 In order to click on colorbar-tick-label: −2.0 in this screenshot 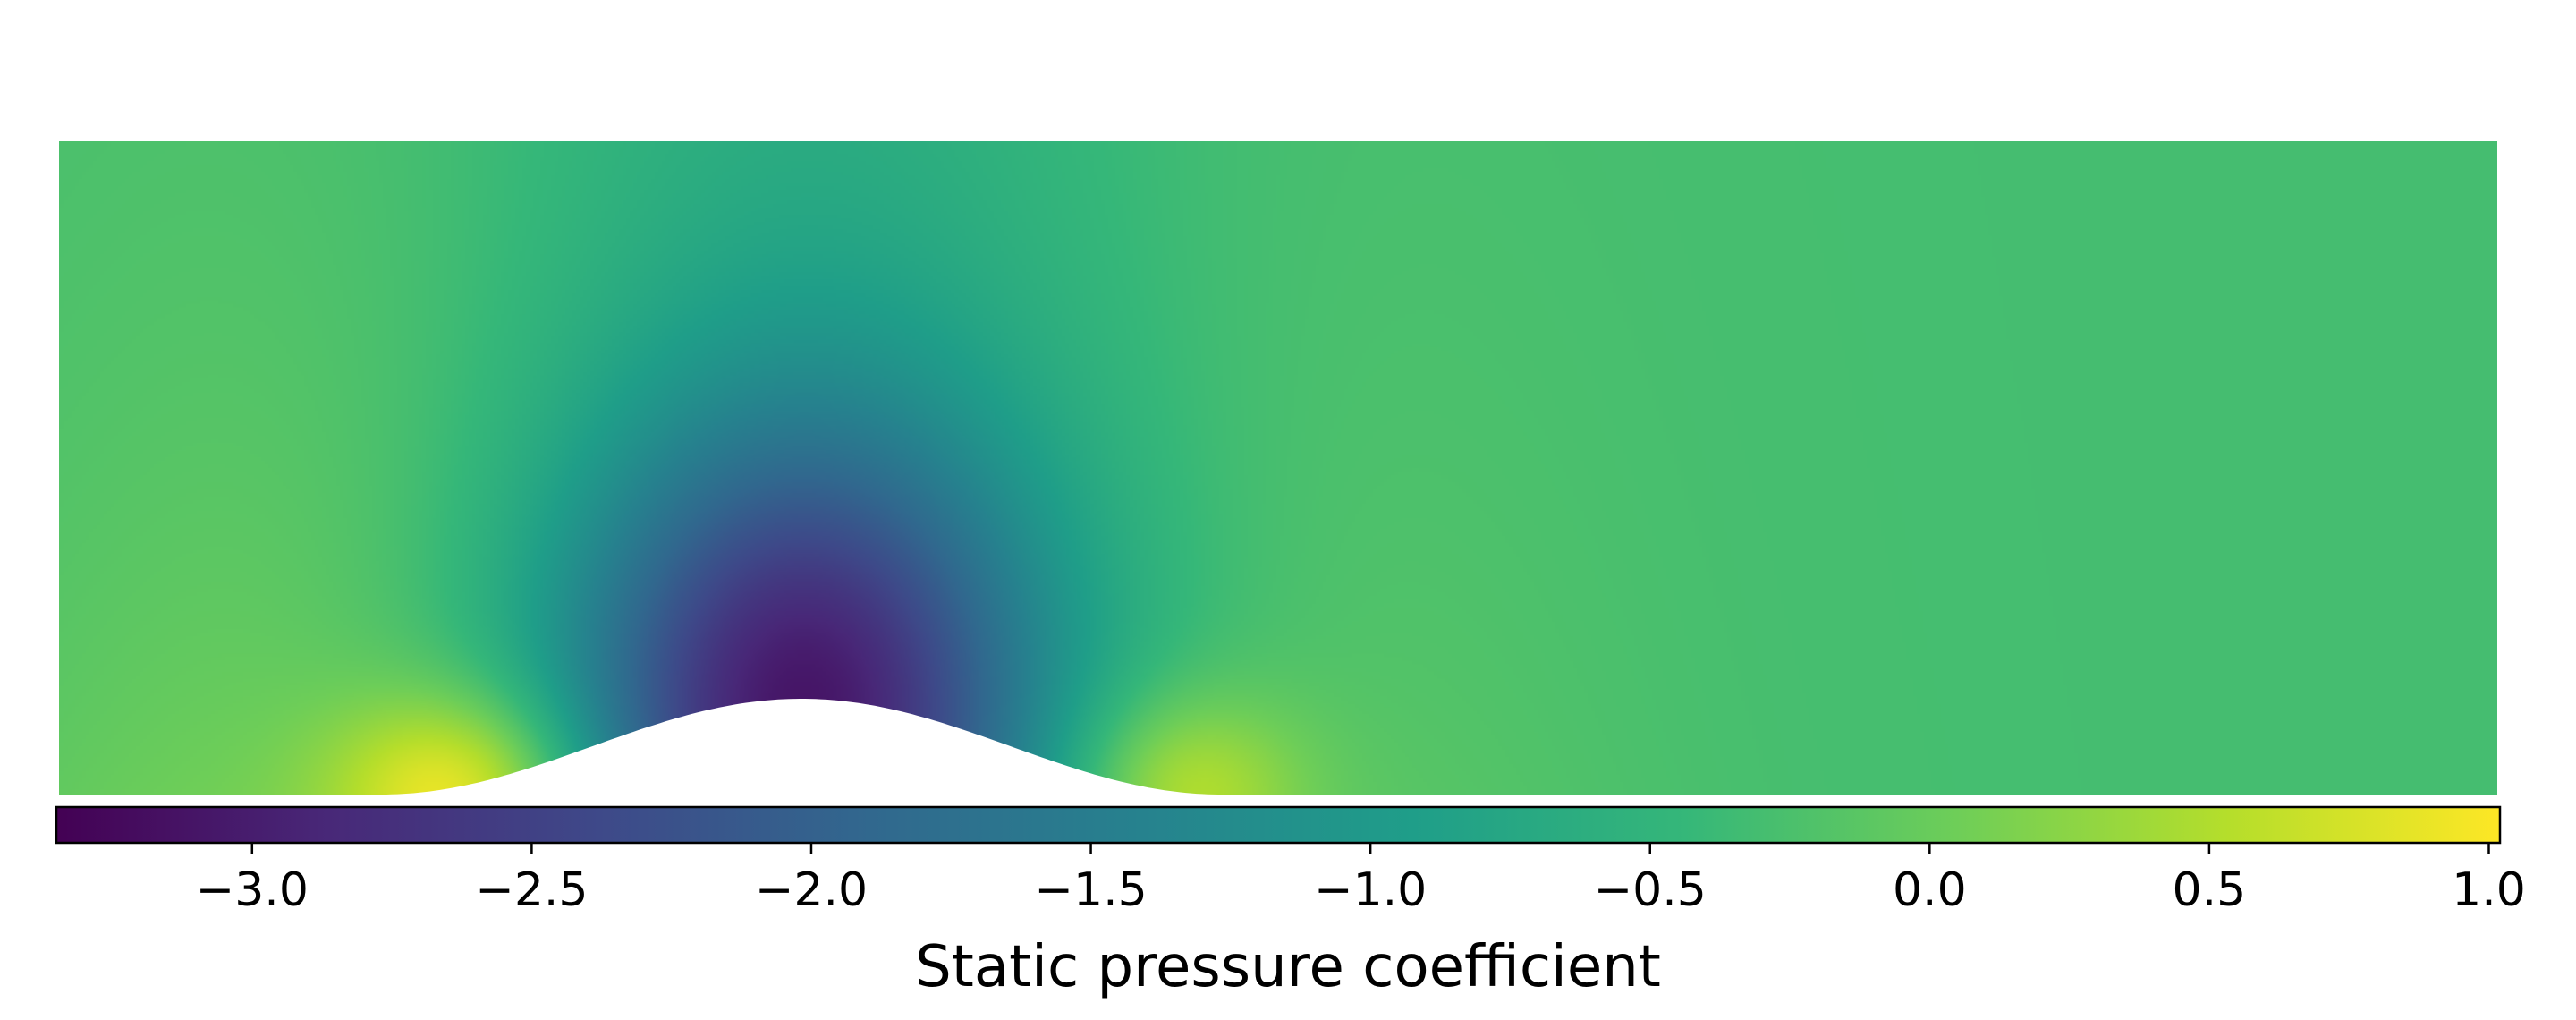, I will do `click(811, 890)`.